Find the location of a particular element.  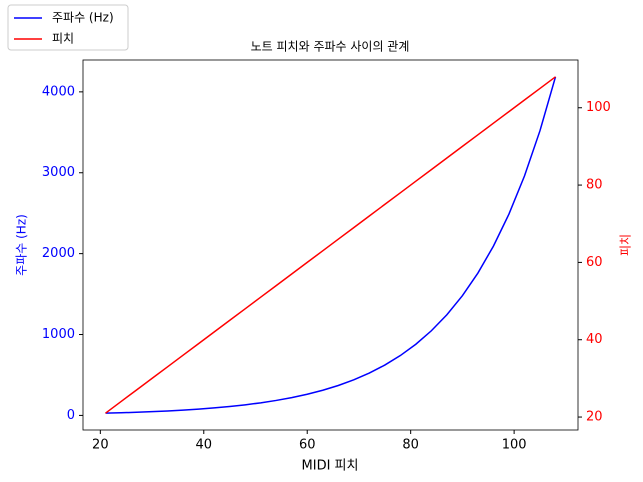

legend-label: 피치 is located at coordinates (63, 39).